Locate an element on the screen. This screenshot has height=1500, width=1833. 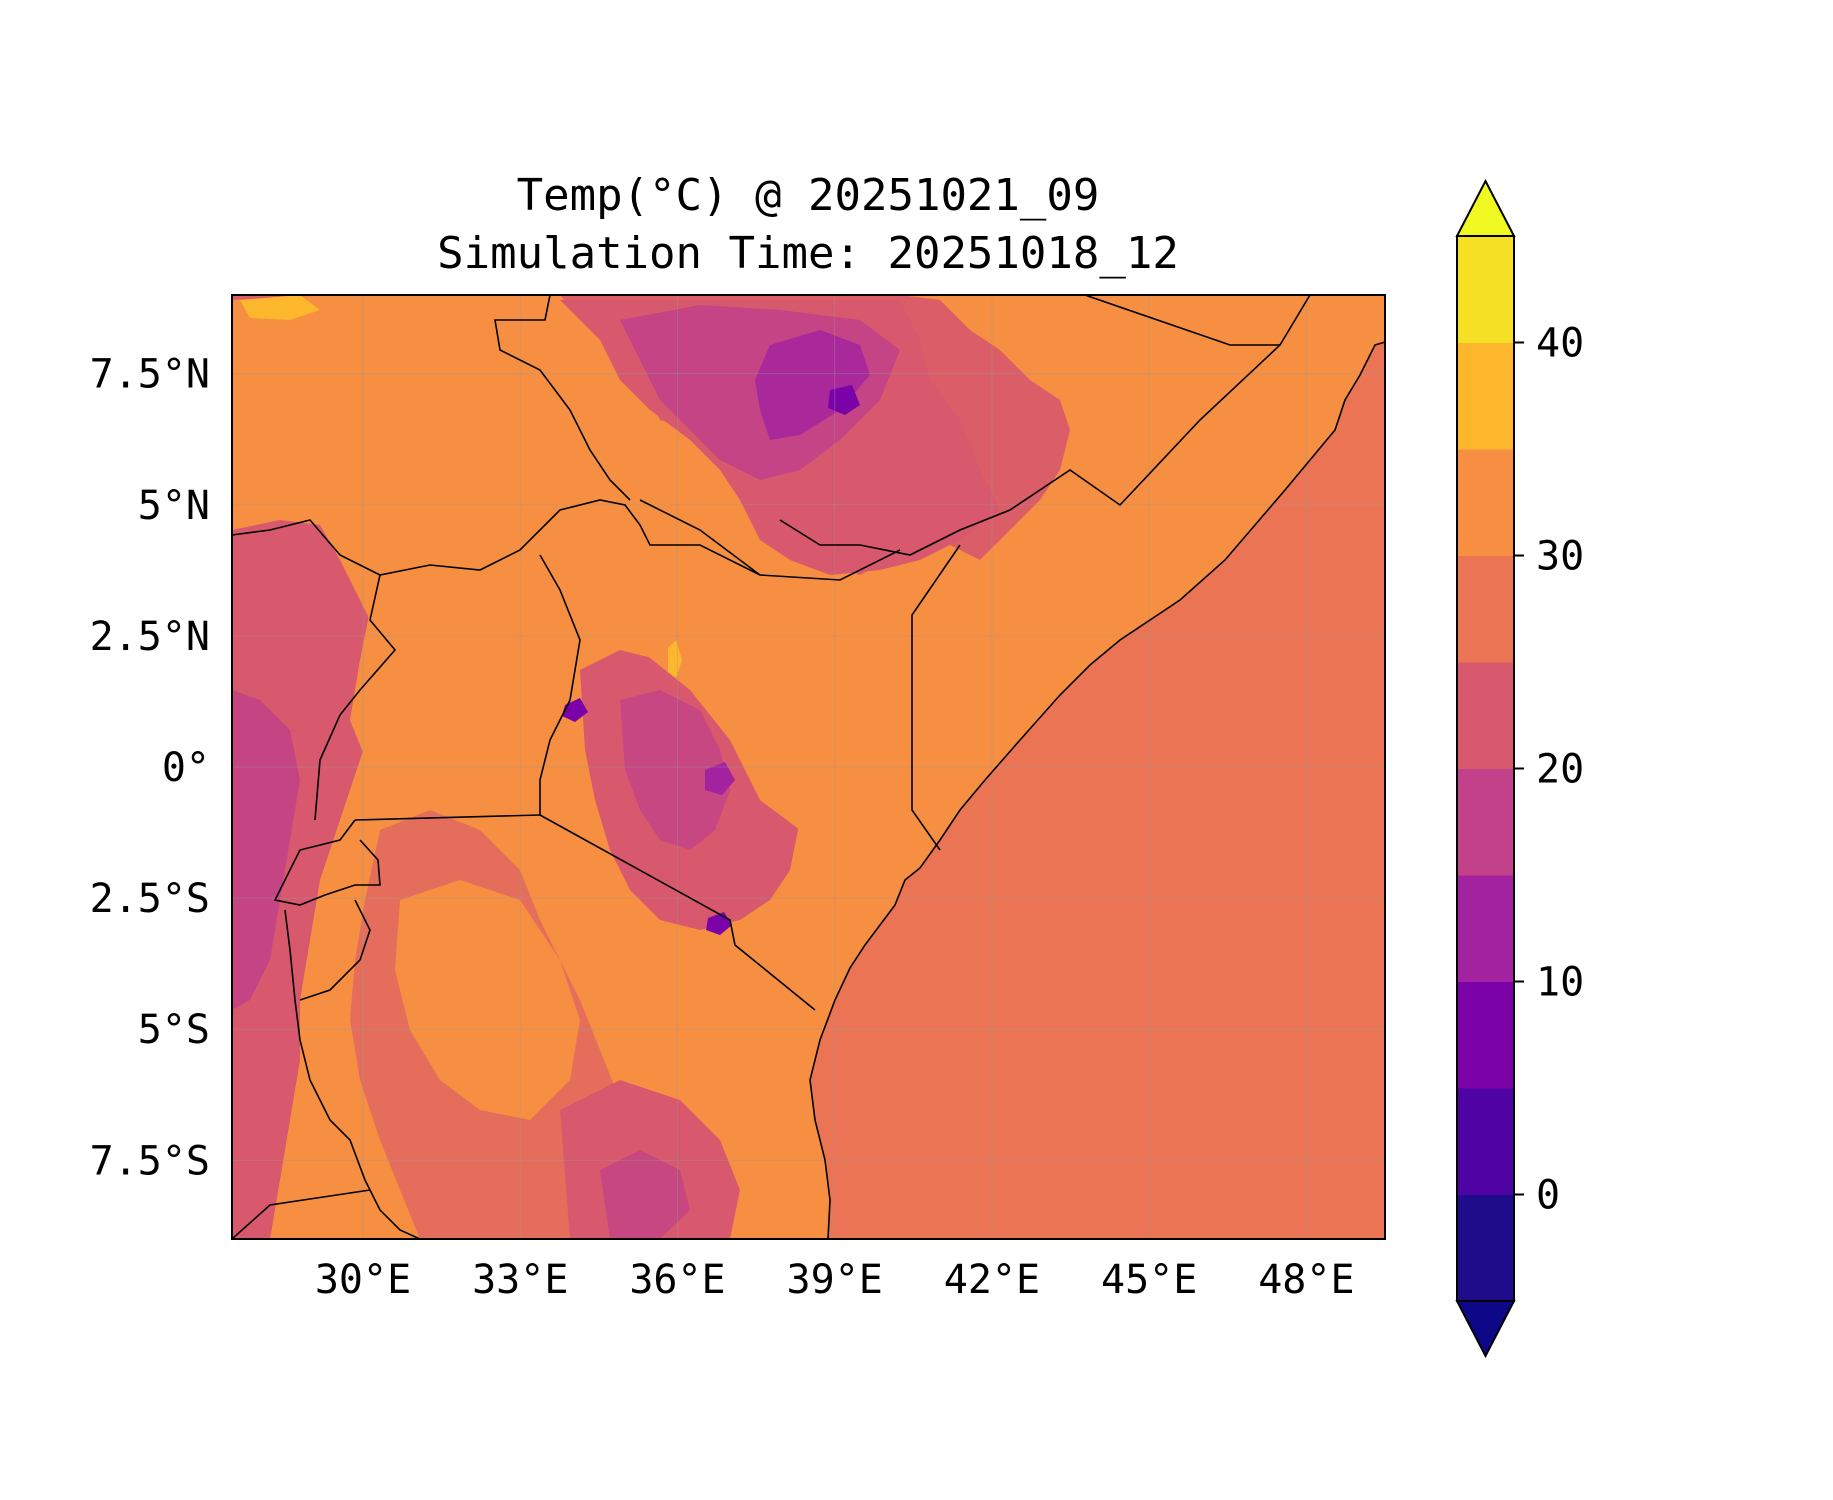
y-tick-label: 5°N is located at coordinates (174, 506).